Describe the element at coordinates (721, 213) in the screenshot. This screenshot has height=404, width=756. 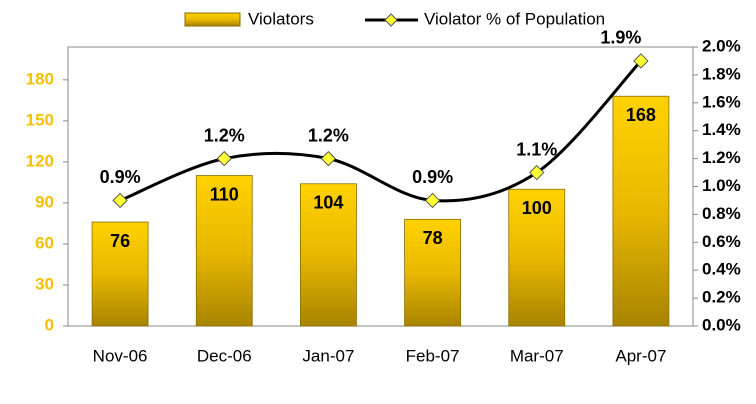
I see `y2-tick-label: 0.8%` at that location.